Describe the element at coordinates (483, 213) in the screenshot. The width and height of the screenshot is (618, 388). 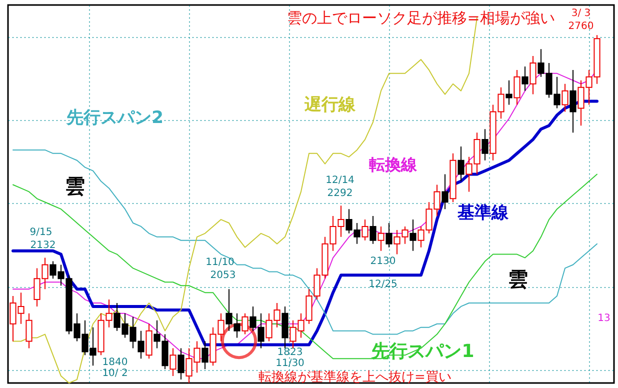
I see `series-label: 基準線` at that location.